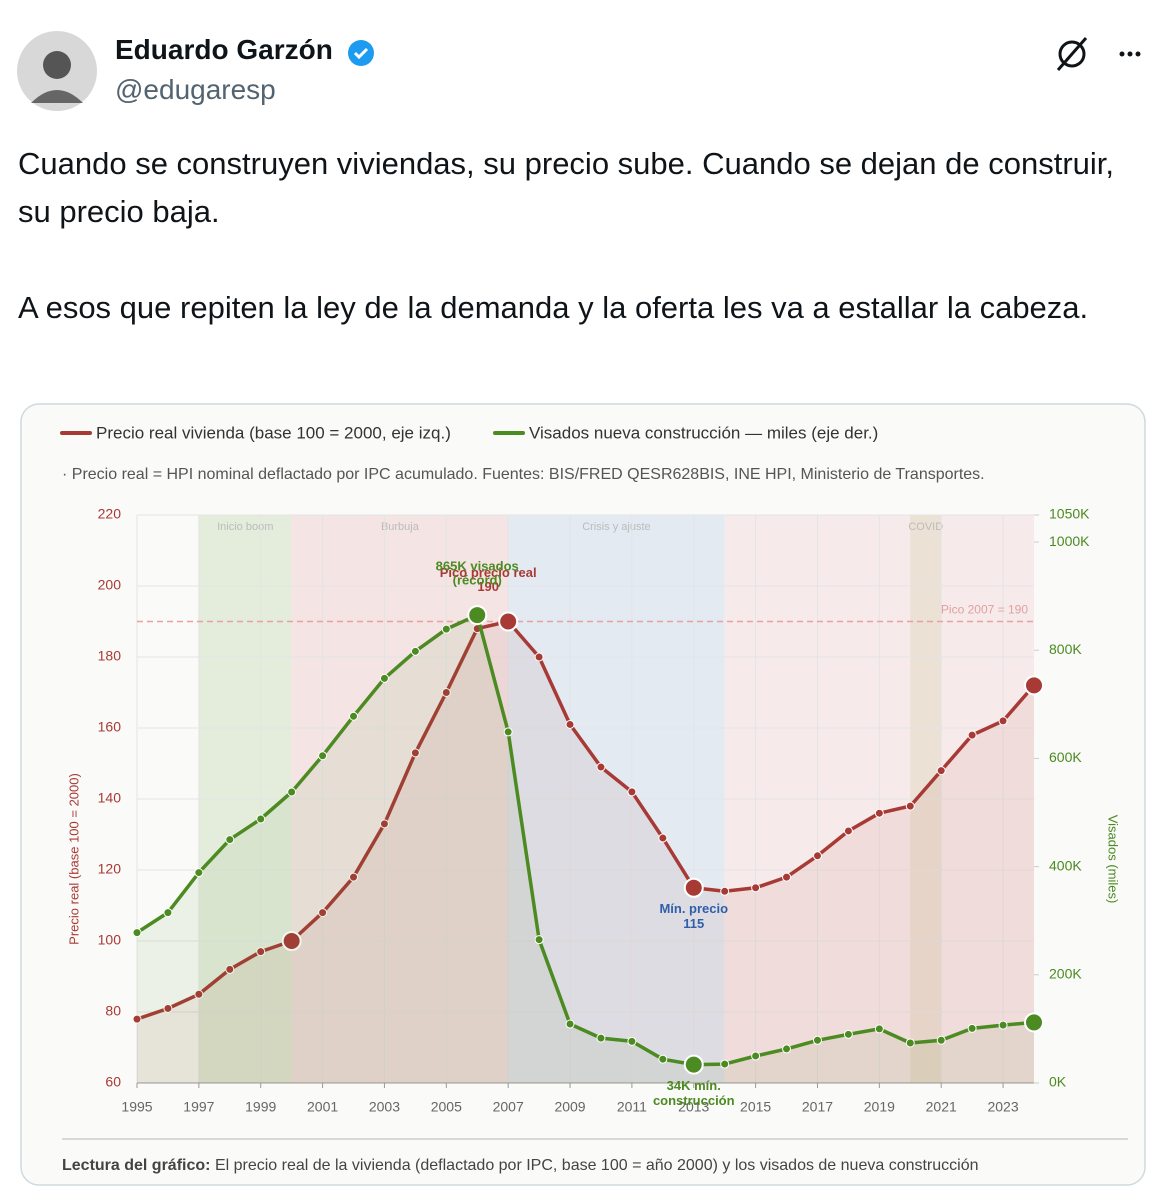  Describe the element at coordinates (113, 1082) in the screenshot. I see `y-tick-label: 60` at that location.